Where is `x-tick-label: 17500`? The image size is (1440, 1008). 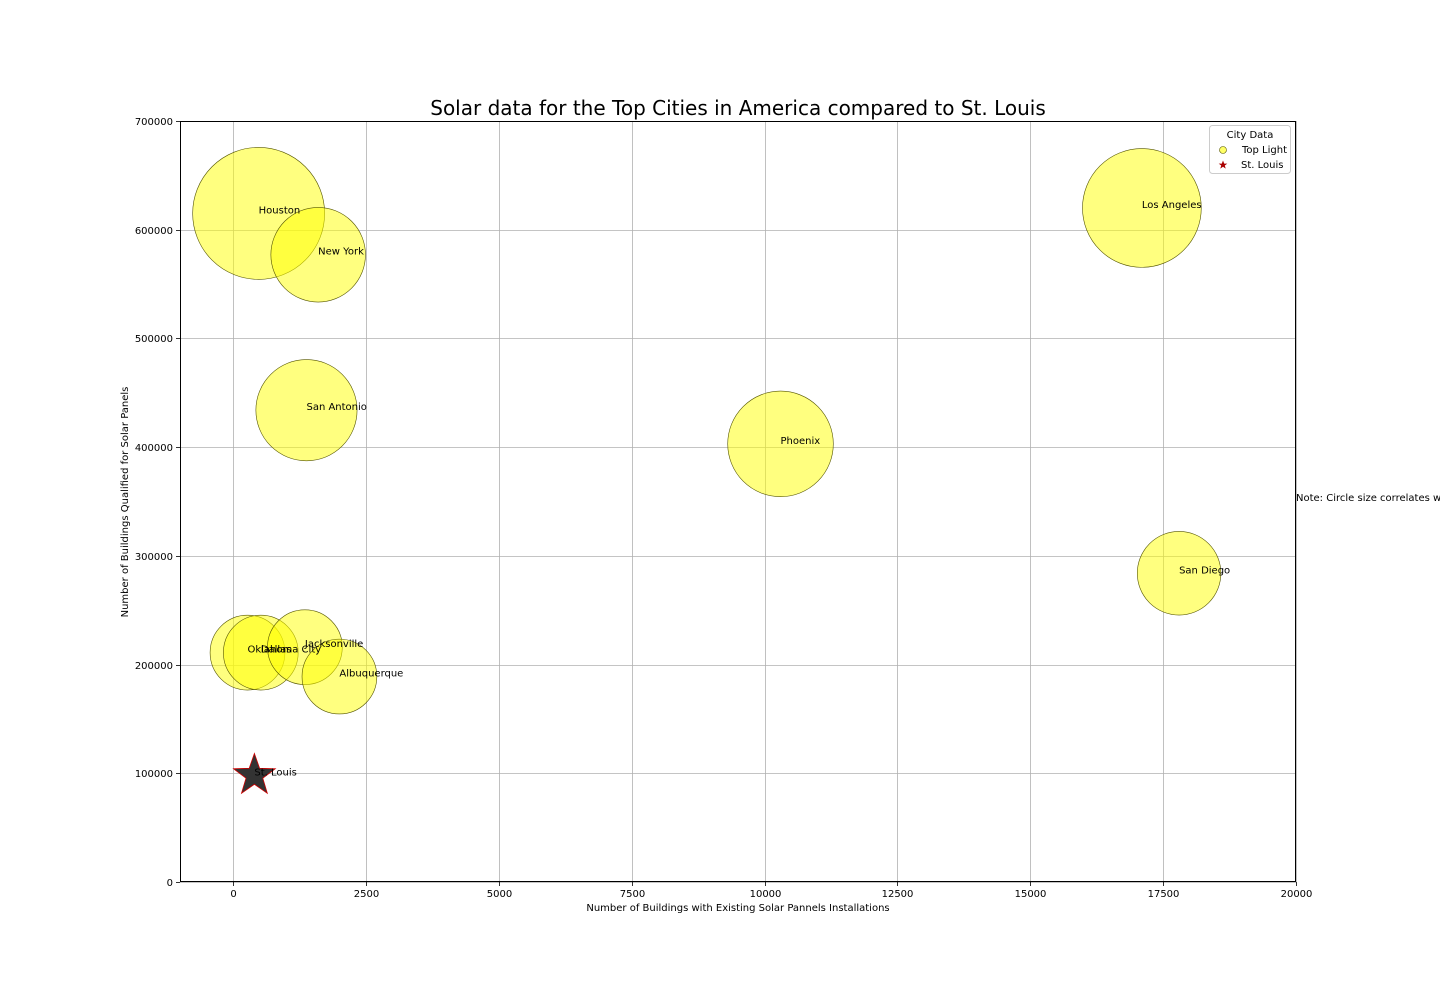
x-tick-label: 17500 is located at coordinates (1164, 894).